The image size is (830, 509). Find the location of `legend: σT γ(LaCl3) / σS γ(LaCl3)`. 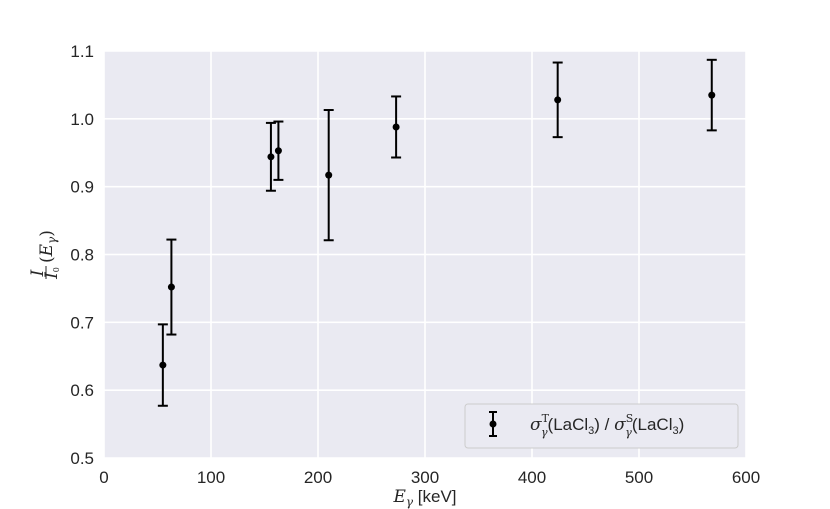

legend: σT γ(LaCl3) / σS γ(LaCl3) is located at coordinates (601, 426).